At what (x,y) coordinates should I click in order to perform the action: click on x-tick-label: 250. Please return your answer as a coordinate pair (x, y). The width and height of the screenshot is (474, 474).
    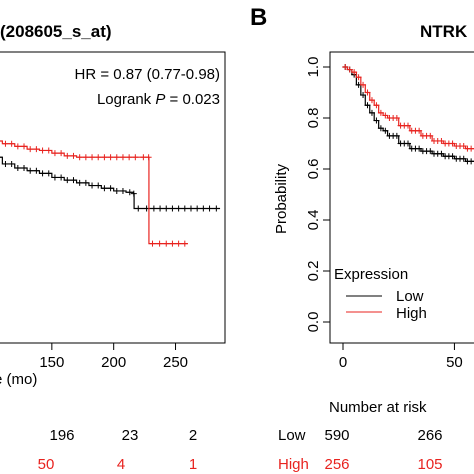
    Looking at the image, I should click on (175, 362).